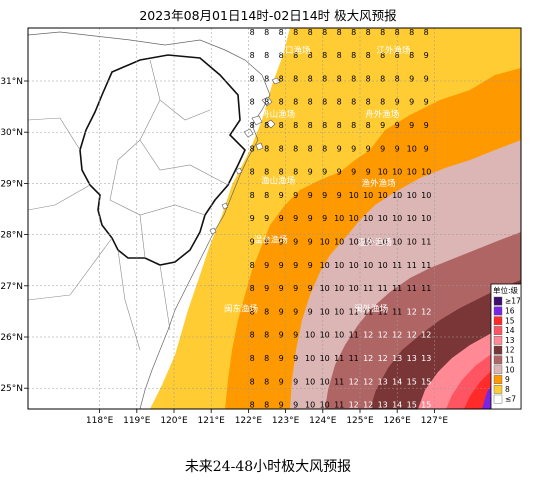 This screenshot has height=482, width=536. I want to click on lon-tick-label: 120°E, so click(174, 421).